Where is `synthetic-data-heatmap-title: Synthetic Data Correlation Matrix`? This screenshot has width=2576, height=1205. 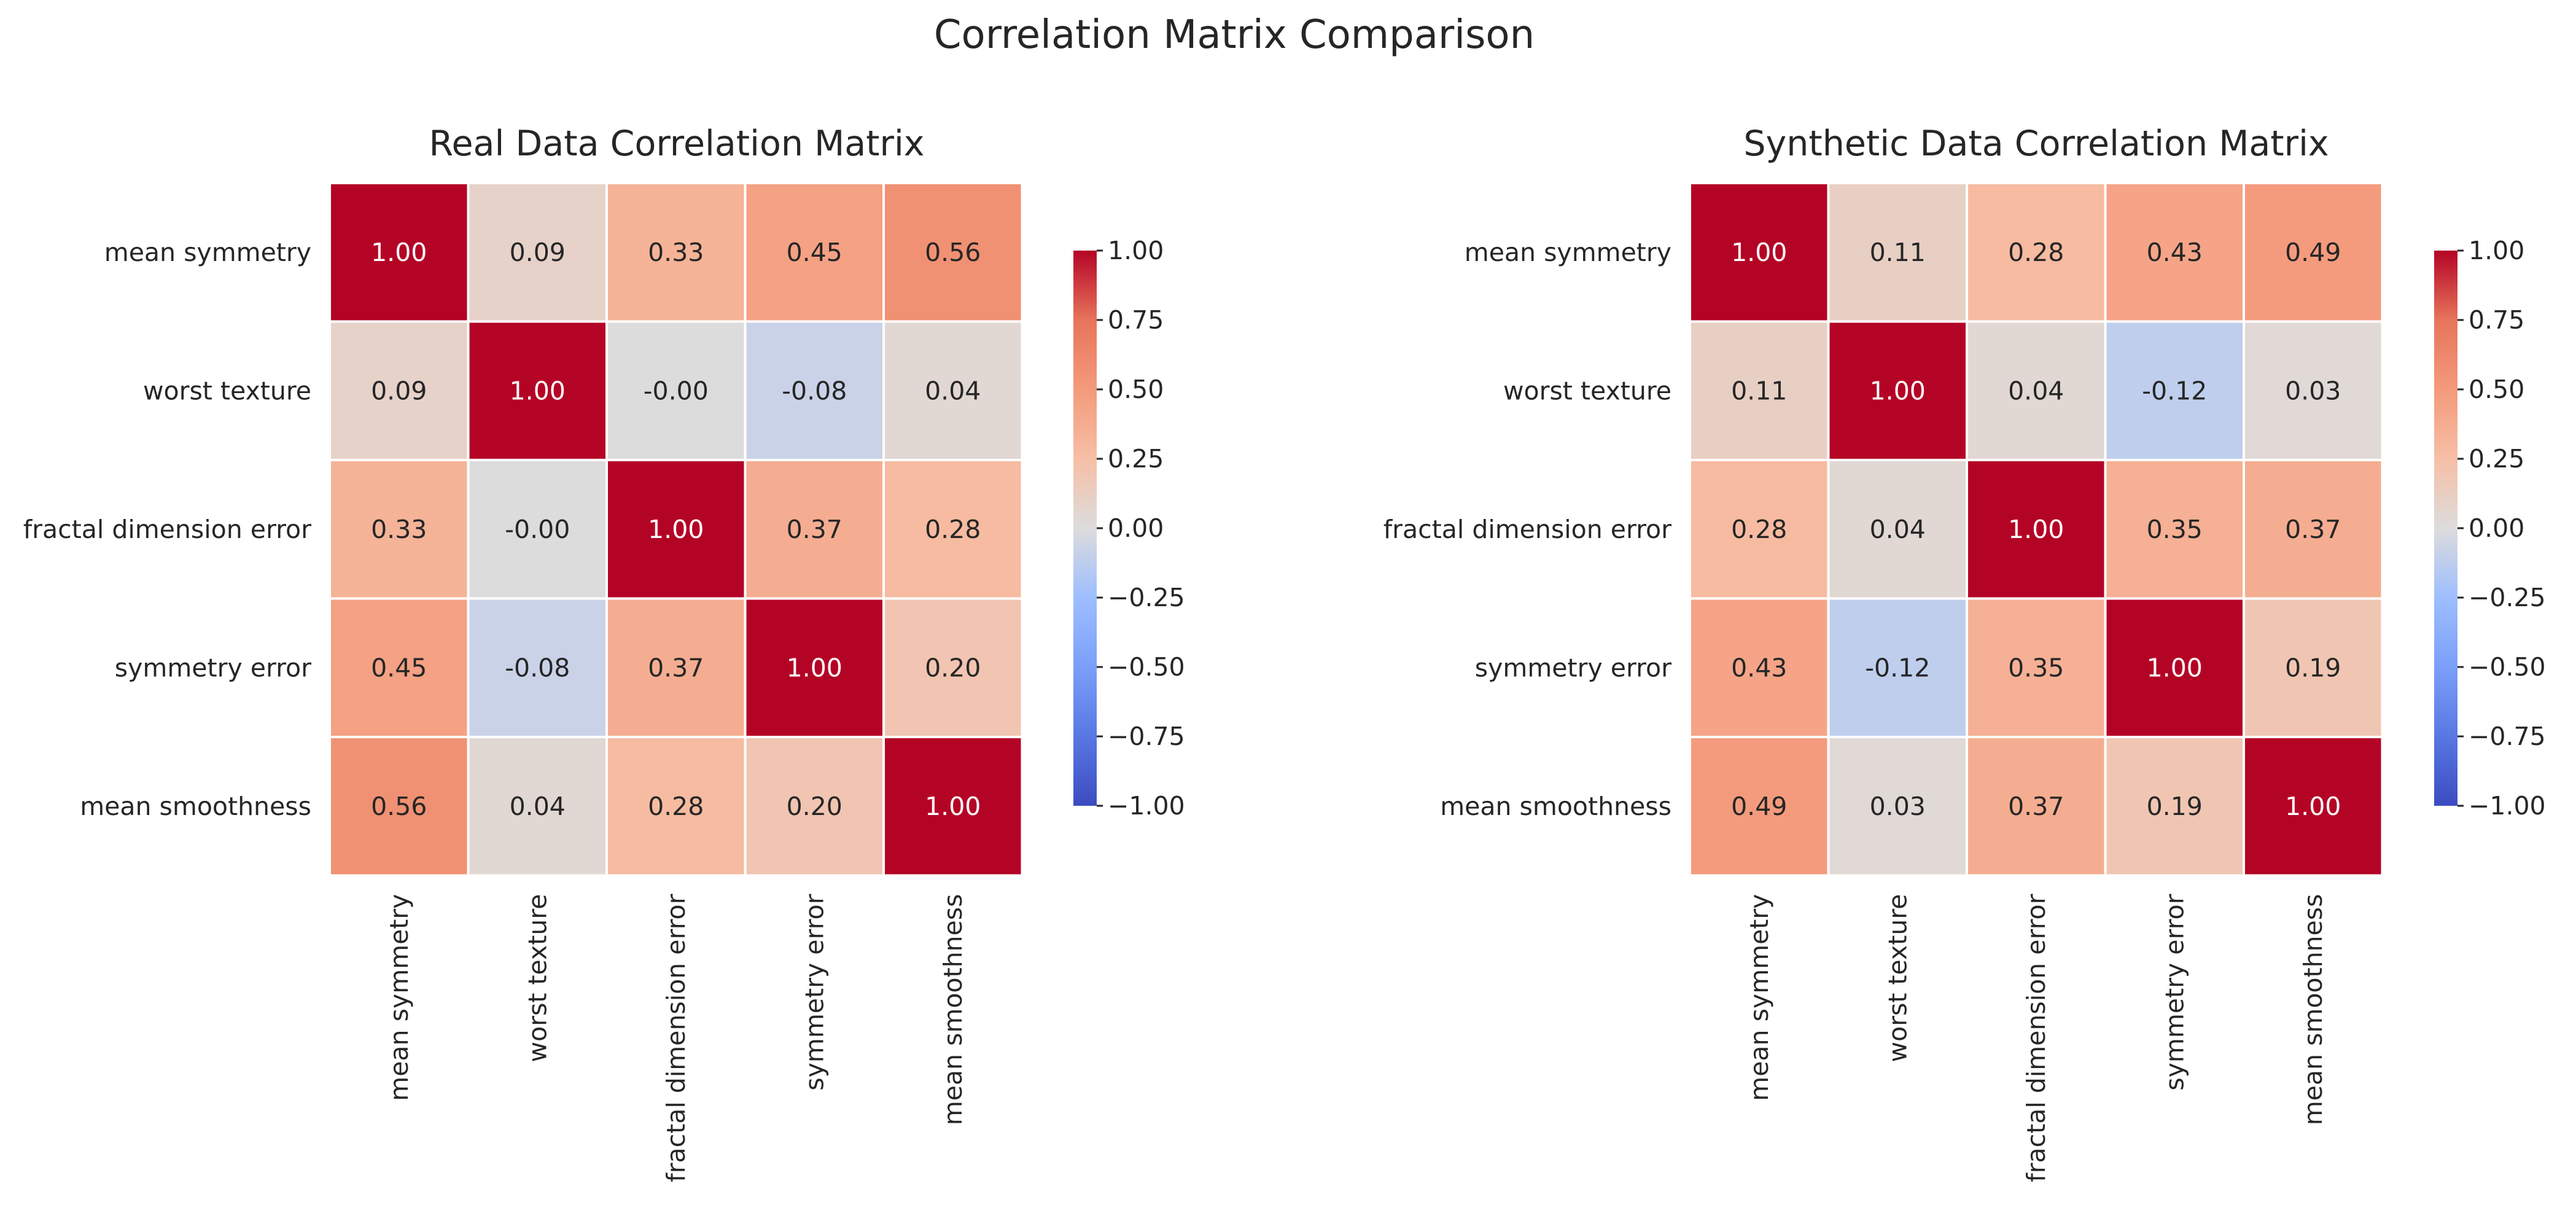 synthetic-data-heatmap-title: Synthetic Data Correlation Matrix is located at coordinates (2036, 143).